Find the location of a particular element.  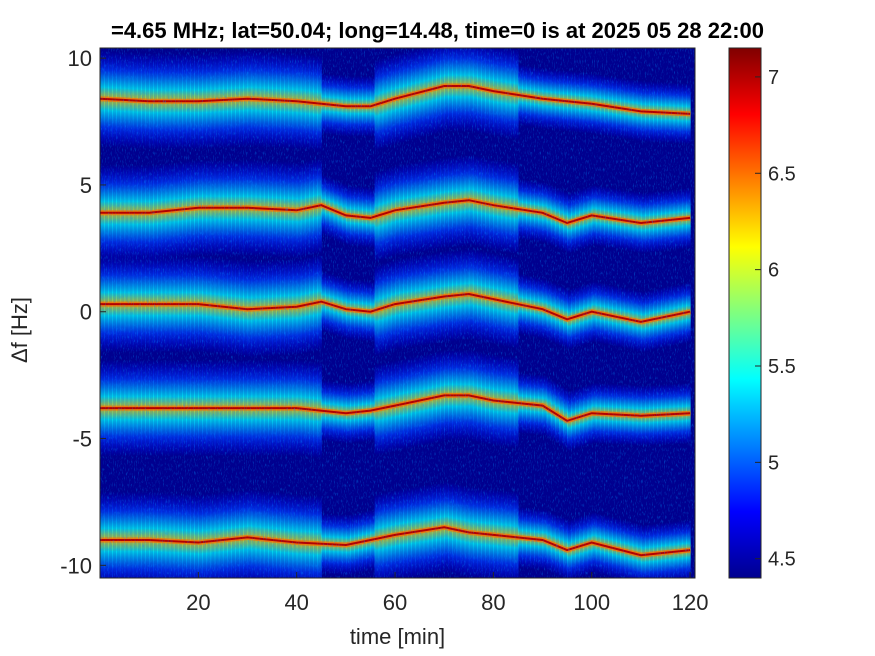

y-axis: 10 5 0 -5 -10 is located at coordinates (83, 312).